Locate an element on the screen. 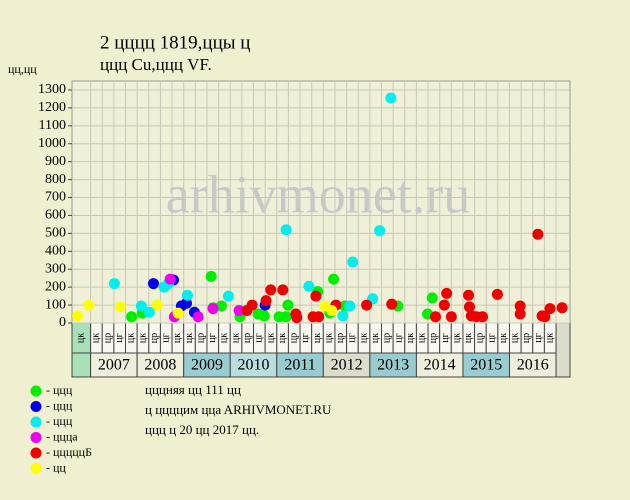 The image size is (630, 500). year-label: 2007 is located at coordinates (114, 365).